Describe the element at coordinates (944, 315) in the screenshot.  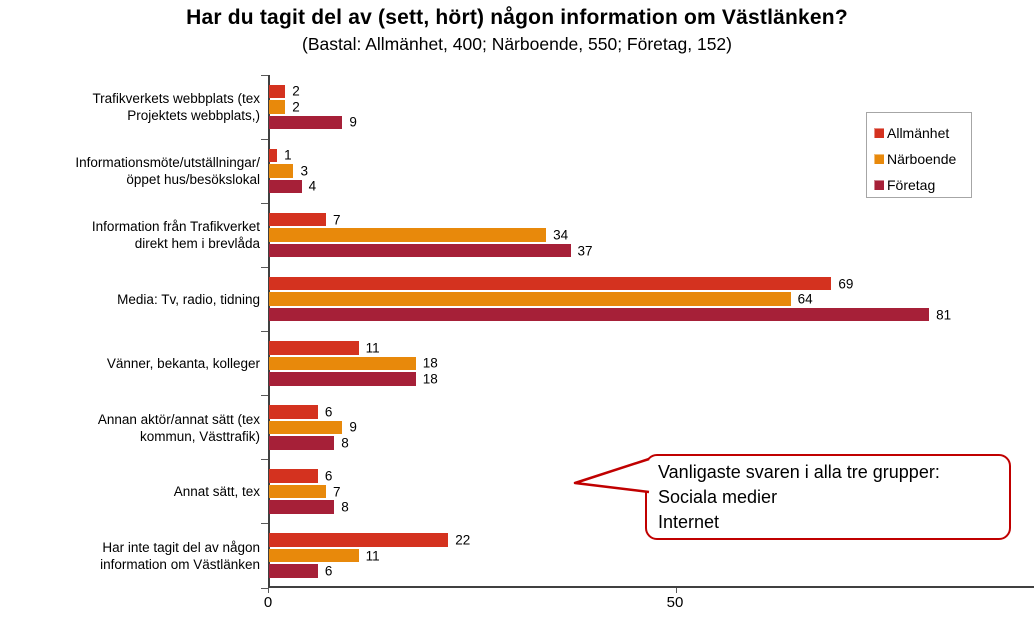
I see `value-label: 81` at that location.